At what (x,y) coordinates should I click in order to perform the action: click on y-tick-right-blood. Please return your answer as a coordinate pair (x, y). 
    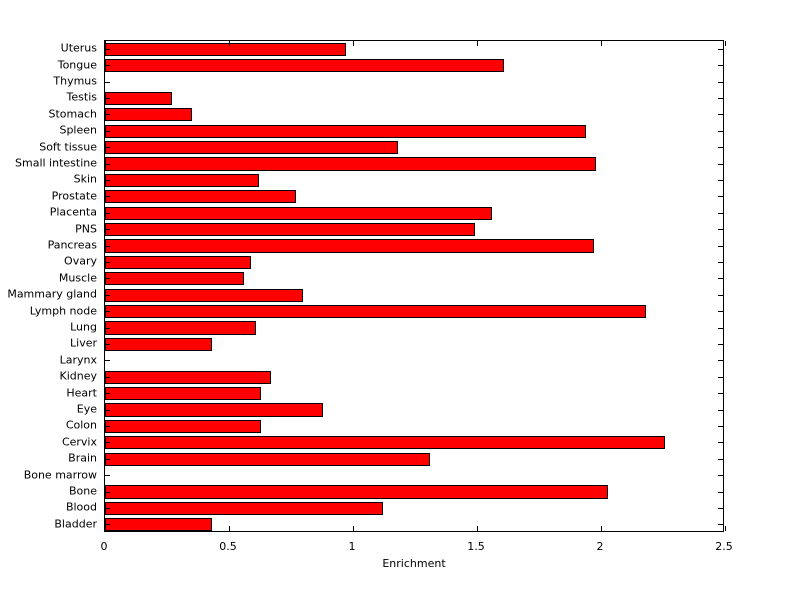
    Looking at the image, I should click on (720, 508).